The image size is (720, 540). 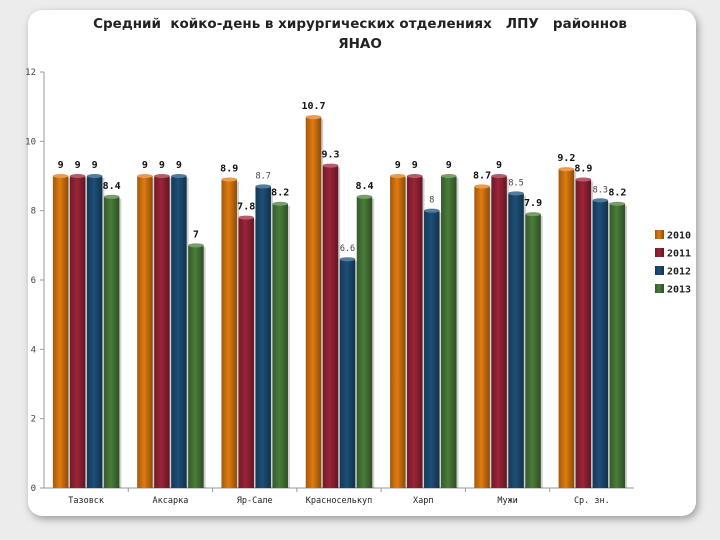 I want to click on category-label: Ср. зн., so click(x=592, y=501).